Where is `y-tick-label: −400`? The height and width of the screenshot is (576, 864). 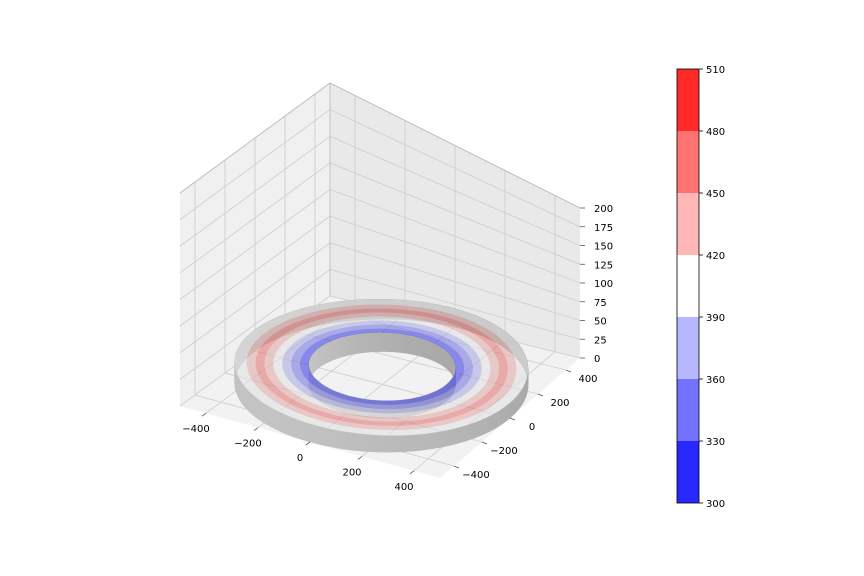 y-tick-label: −400 is located at coordinates (475, 475).